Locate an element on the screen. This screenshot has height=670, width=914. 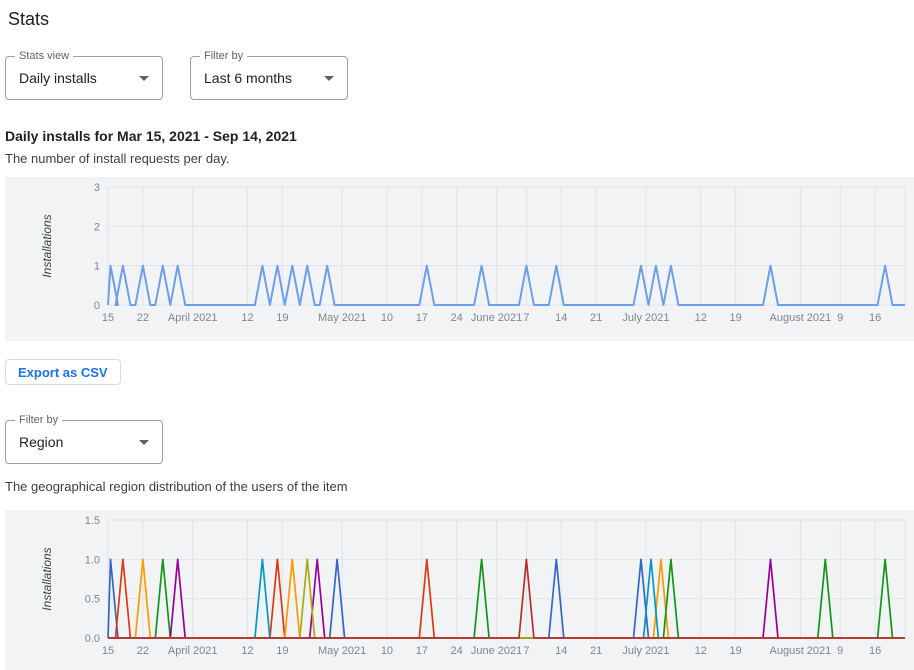
svg-text: 2 is located at coordinates (97, 227).